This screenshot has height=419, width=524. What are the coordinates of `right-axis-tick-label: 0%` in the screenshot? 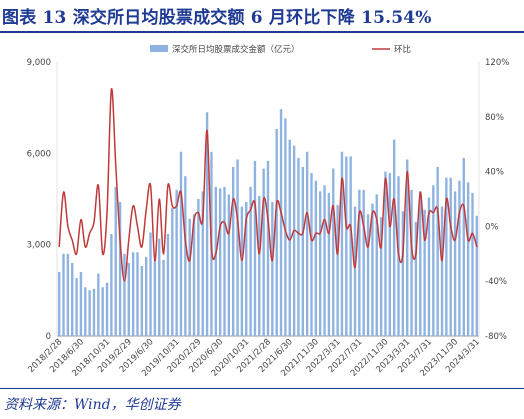 It's located at (492, 227).